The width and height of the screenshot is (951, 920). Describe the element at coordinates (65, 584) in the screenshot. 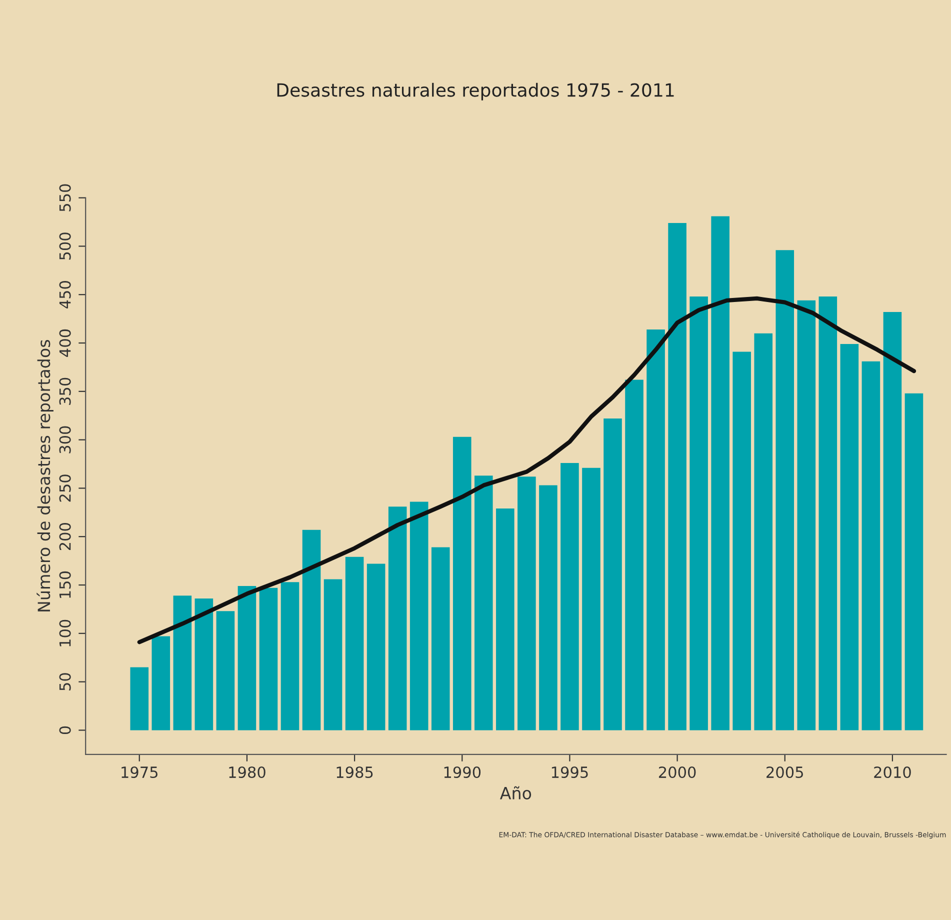

I see `y-tick-label: 150` at that location.